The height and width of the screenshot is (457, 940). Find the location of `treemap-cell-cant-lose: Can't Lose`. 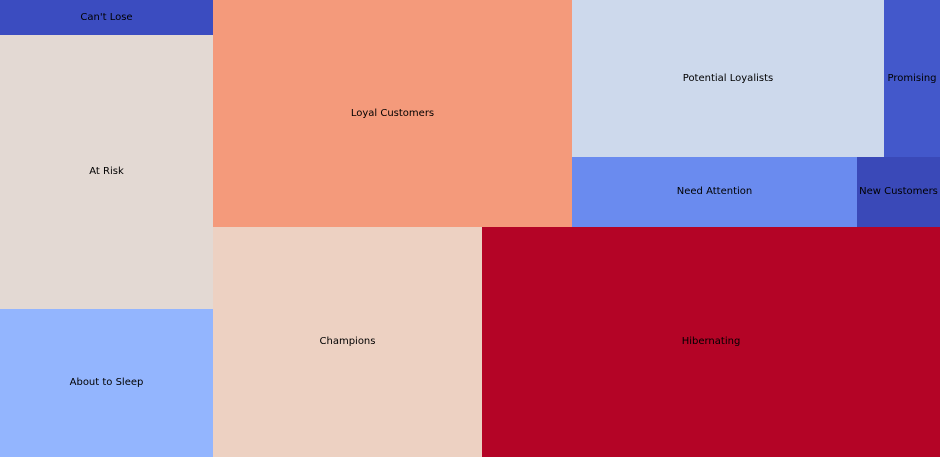

treemap-cell-cant-lose: Can't Lose is located at coordinates (106, 17).